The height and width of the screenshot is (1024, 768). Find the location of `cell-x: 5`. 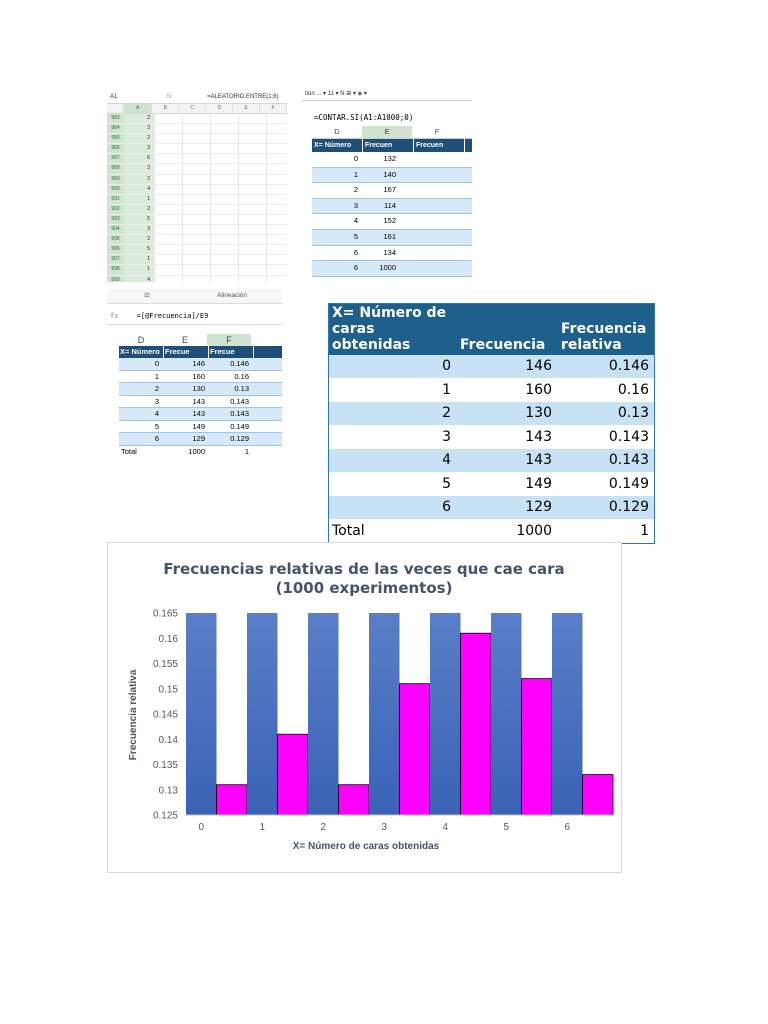

cell-x: 5 is located at coordinates (355, 236).